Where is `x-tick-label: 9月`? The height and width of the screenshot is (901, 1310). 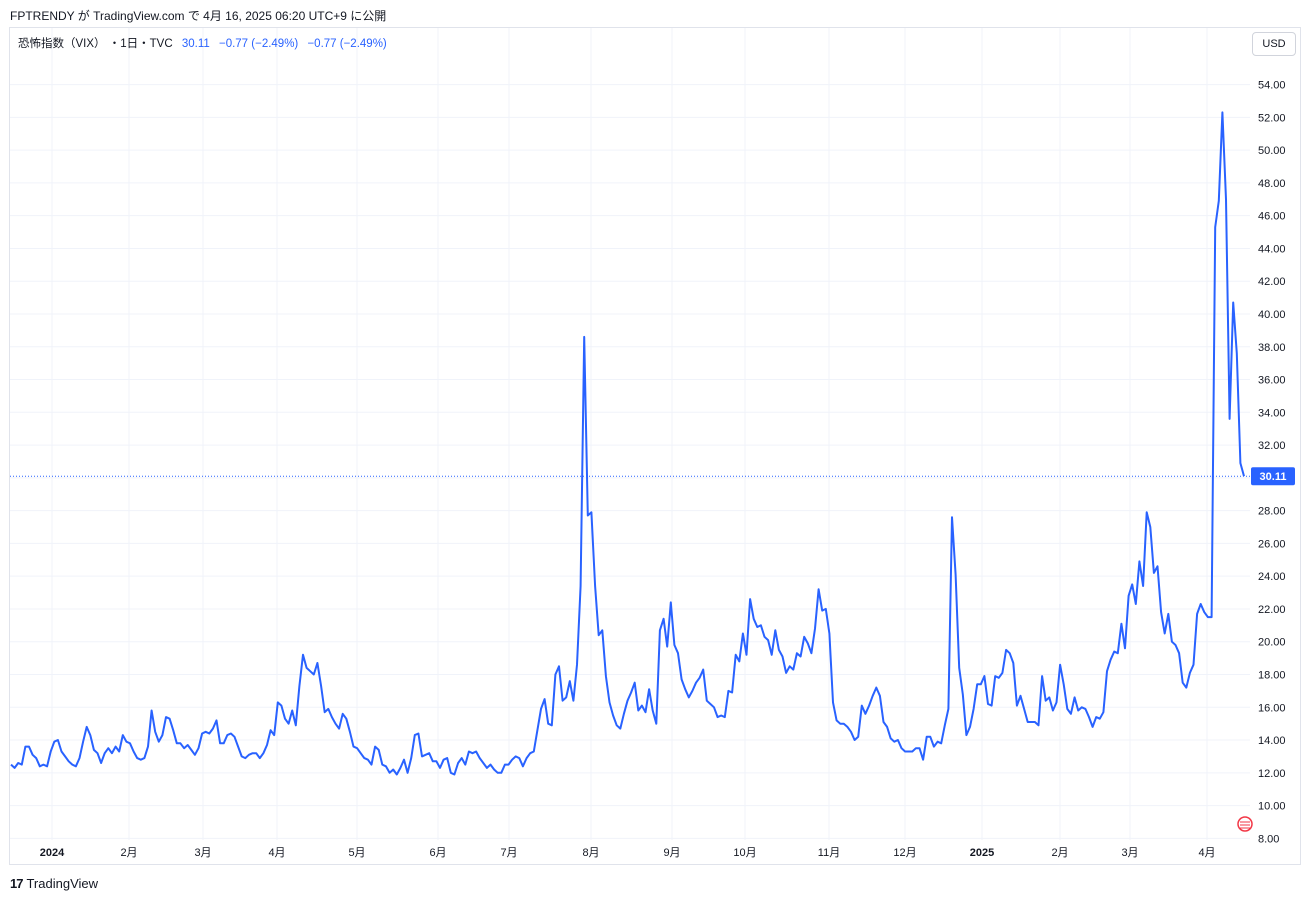
x-tick-label: 9月 is located at coordinates (671, 853).